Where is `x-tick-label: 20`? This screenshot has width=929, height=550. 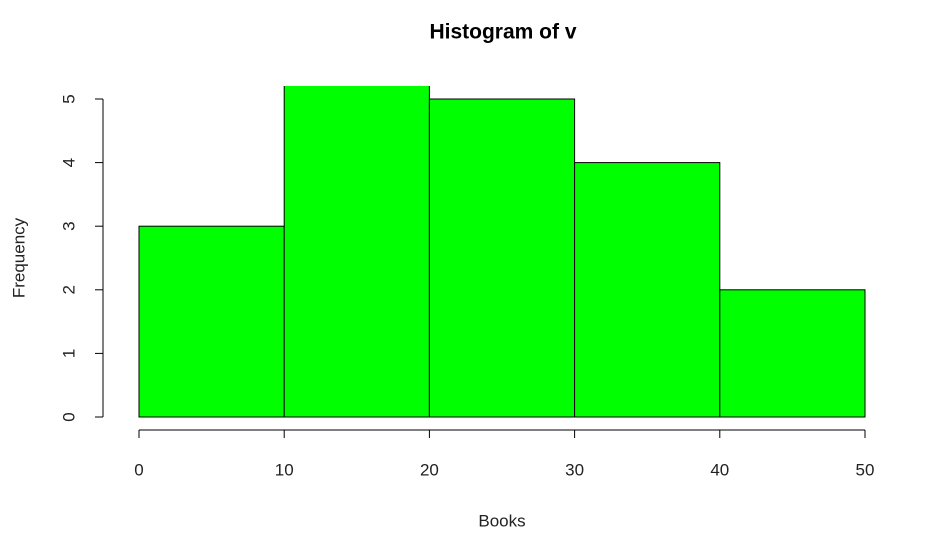 x-tick-label: 20 is located at coordinates (429, 469).